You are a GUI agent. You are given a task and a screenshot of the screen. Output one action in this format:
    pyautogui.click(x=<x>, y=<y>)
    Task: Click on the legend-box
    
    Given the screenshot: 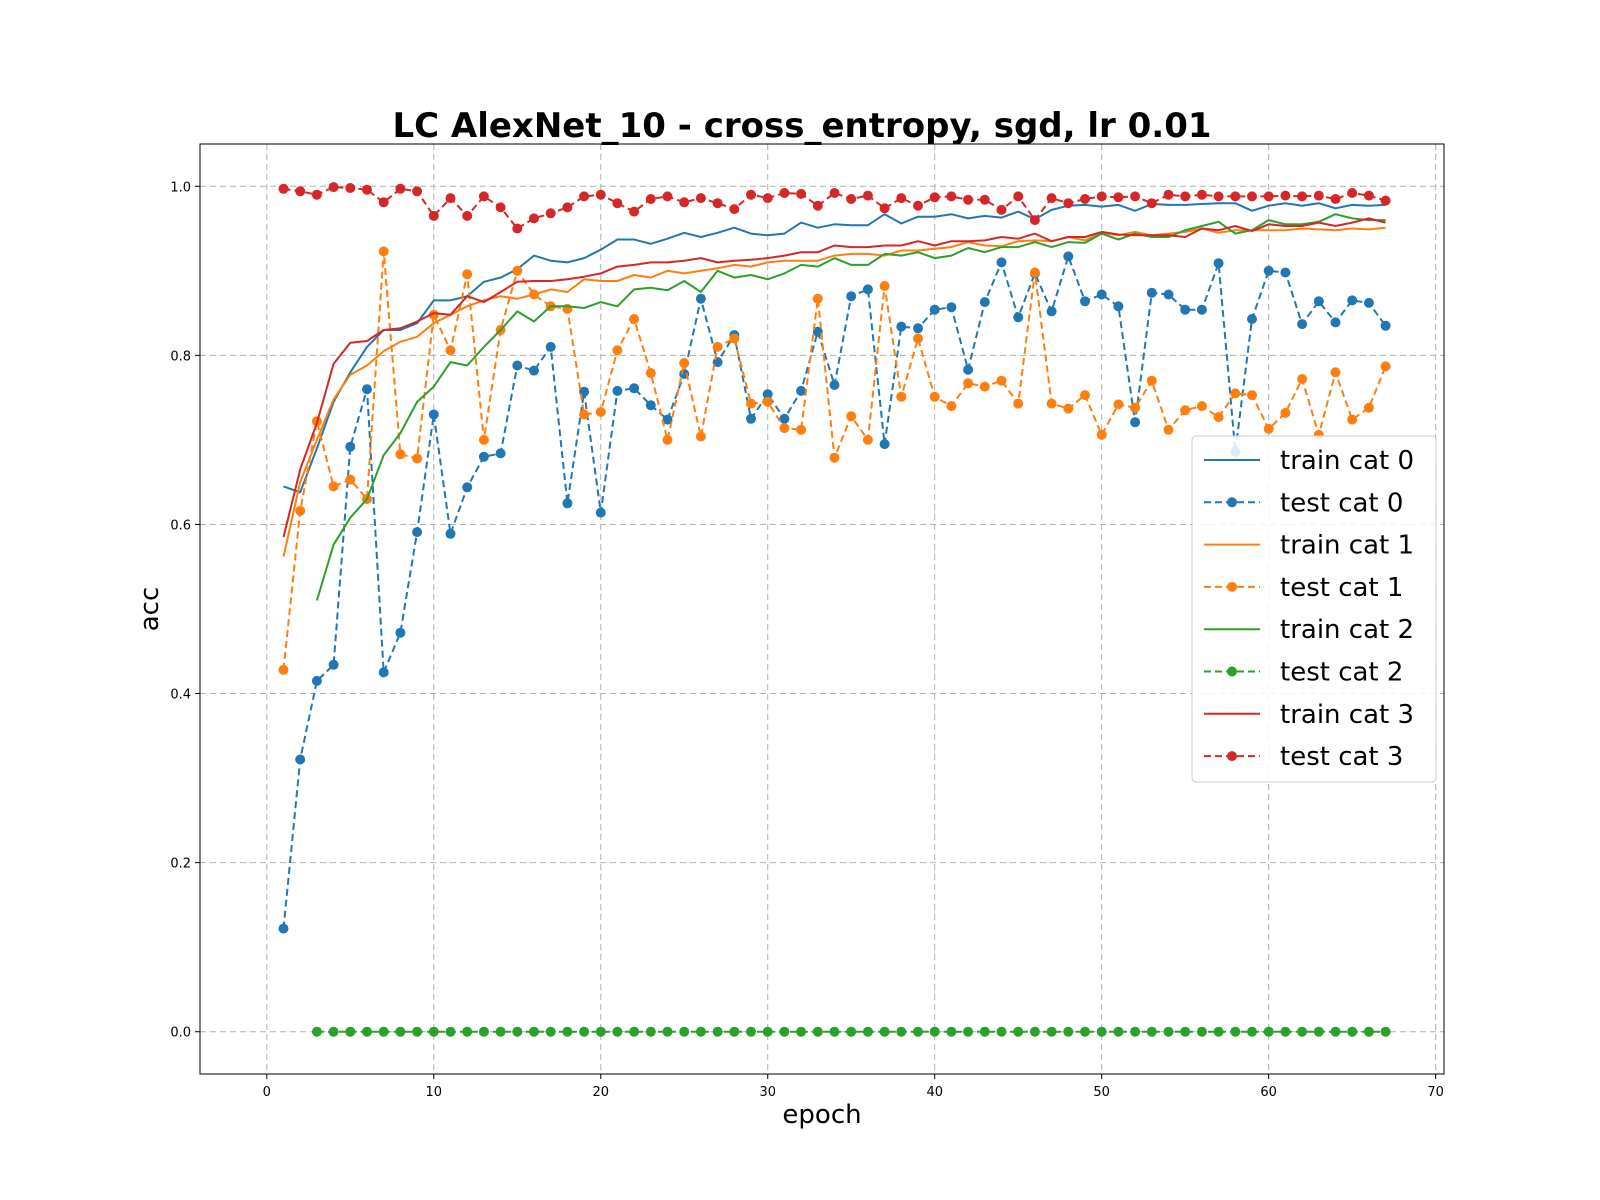 What is the action you would take?
    pyautogui.click(x=1314, y=609)
    